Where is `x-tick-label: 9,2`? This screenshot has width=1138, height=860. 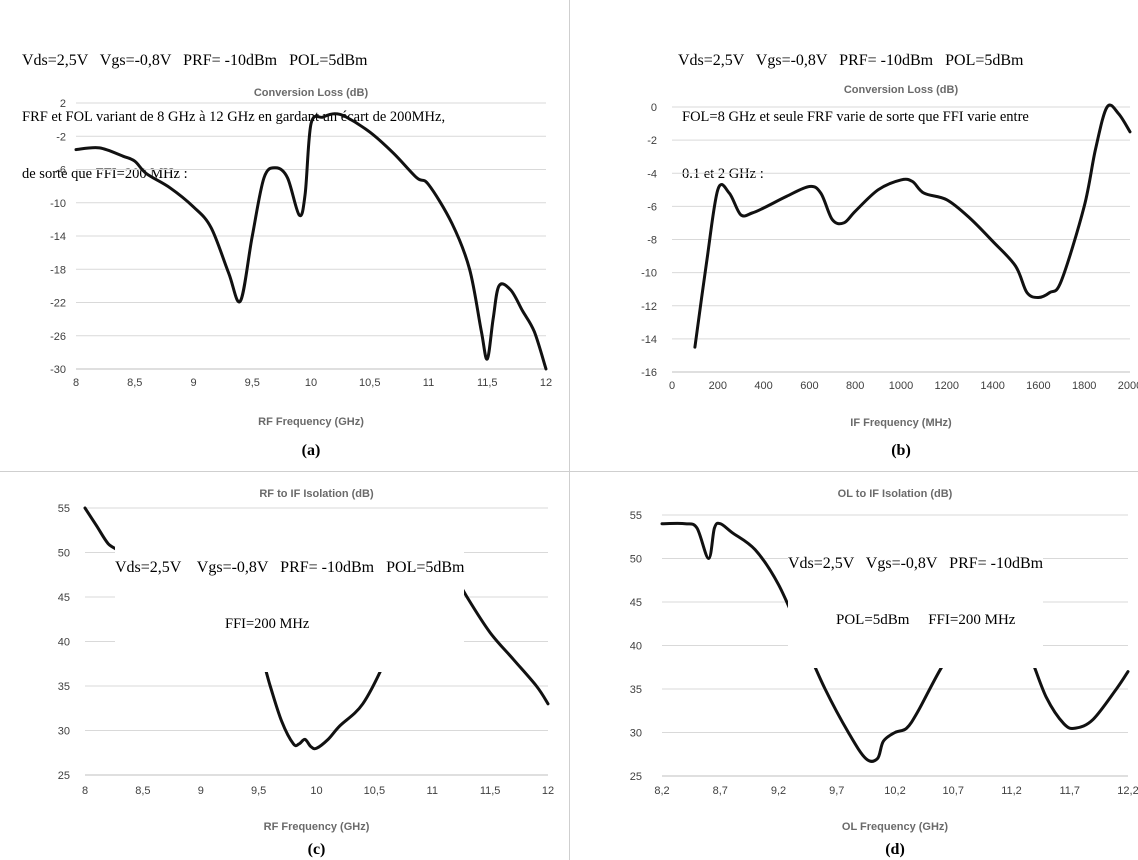
x-tick-label: 9,2 is located at coordinates (778, 791).